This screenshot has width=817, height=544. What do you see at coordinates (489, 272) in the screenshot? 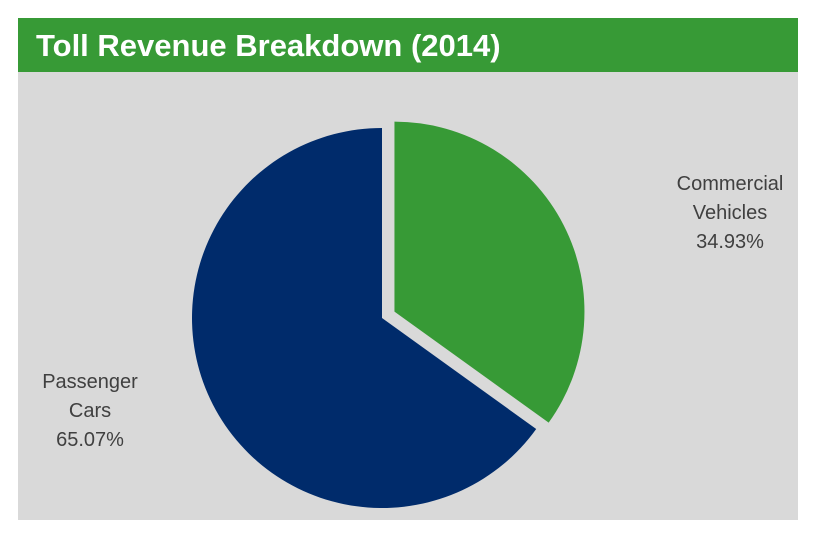
I see `pie-slice` at bounding box center [489, 272].